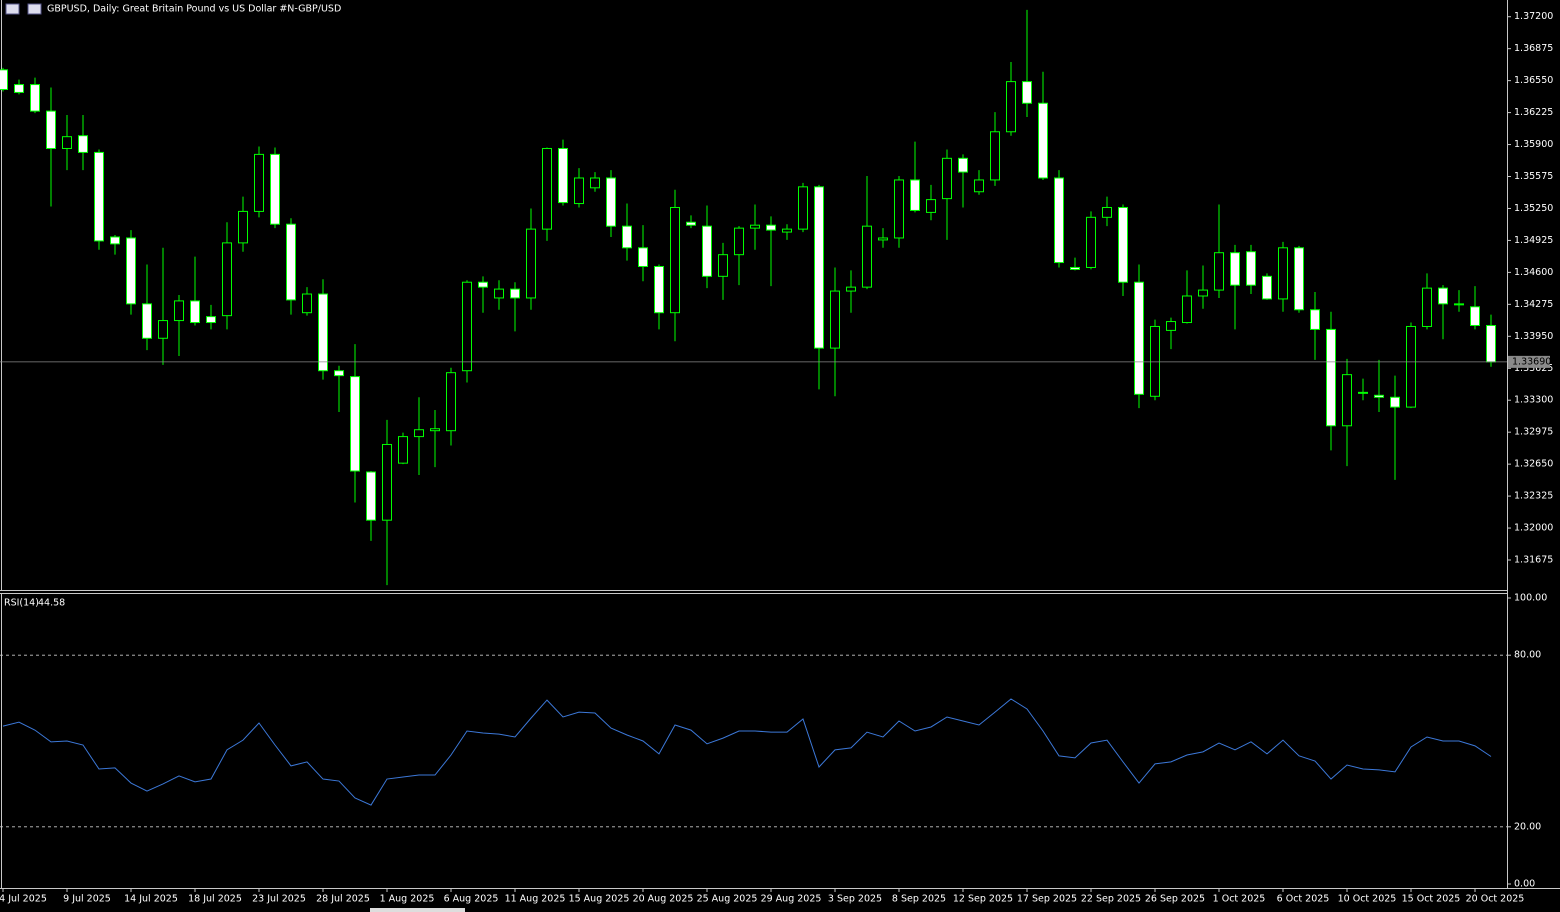 The height and width of the screenshot is (912, 1560). What do you see at coordinates (1431, 899) in the screenshot?
I see `x-tick-label: 15 Oct 2025` at bounding box center [1431, 899].